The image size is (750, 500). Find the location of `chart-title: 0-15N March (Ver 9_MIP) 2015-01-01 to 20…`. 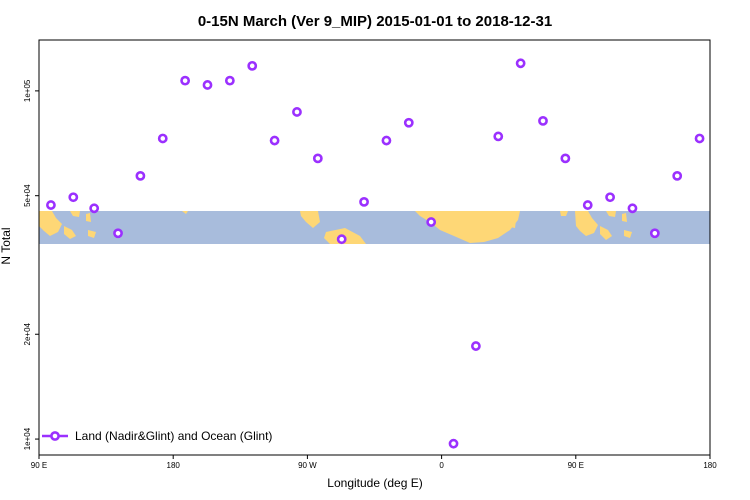

chart-title: 0-15N March (Ver 9_MIP) 2015-01-01 to 20… is located at coordinates (375, 21).